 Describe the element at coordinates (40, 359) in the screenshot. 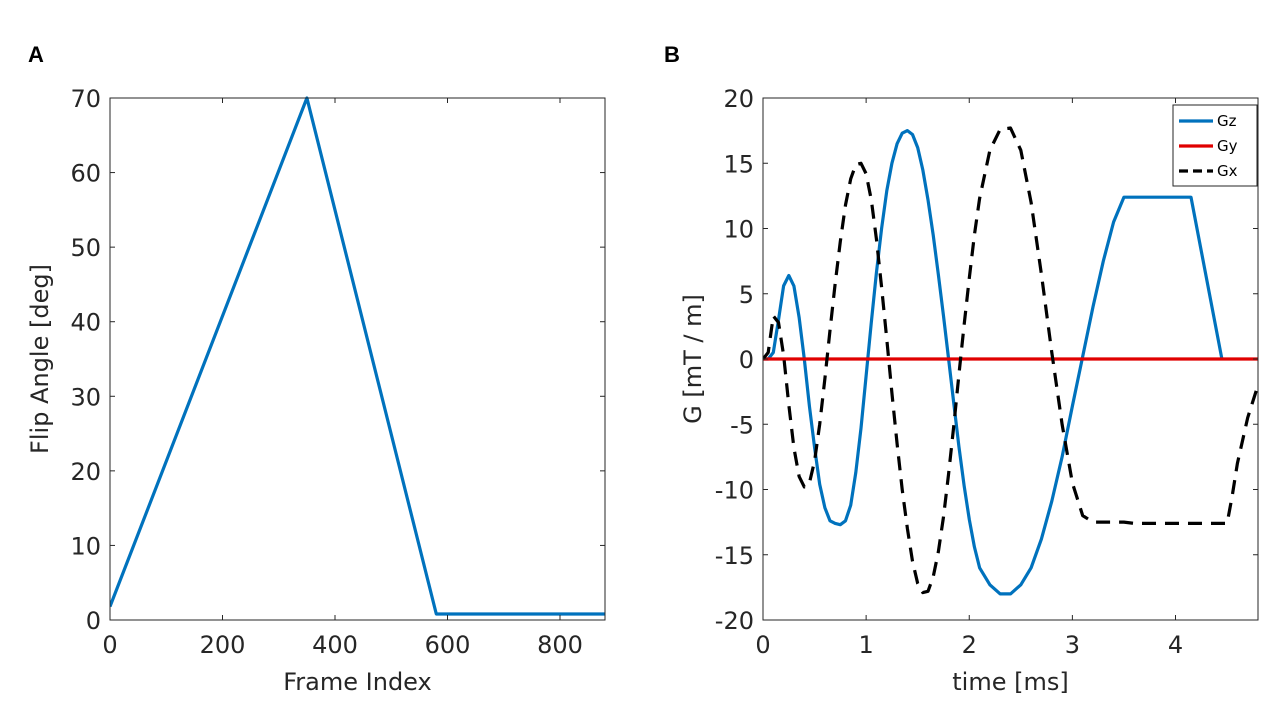

I see `y-axis-label: Flip Angle [deg]` at that location.